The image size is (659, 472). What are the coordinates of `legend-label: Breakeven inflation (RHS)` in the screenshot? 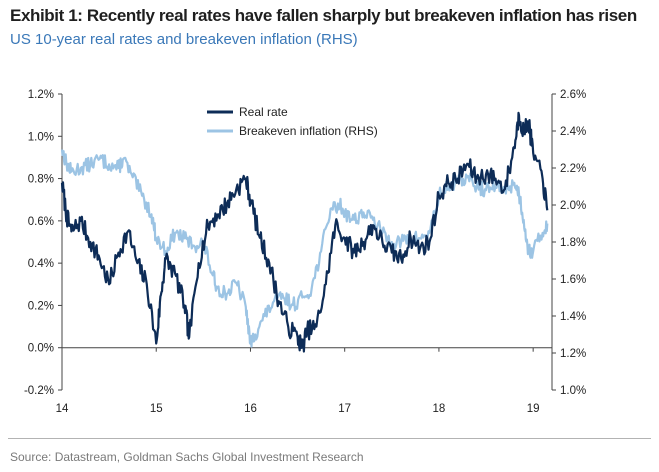 It's located at (308, 131).